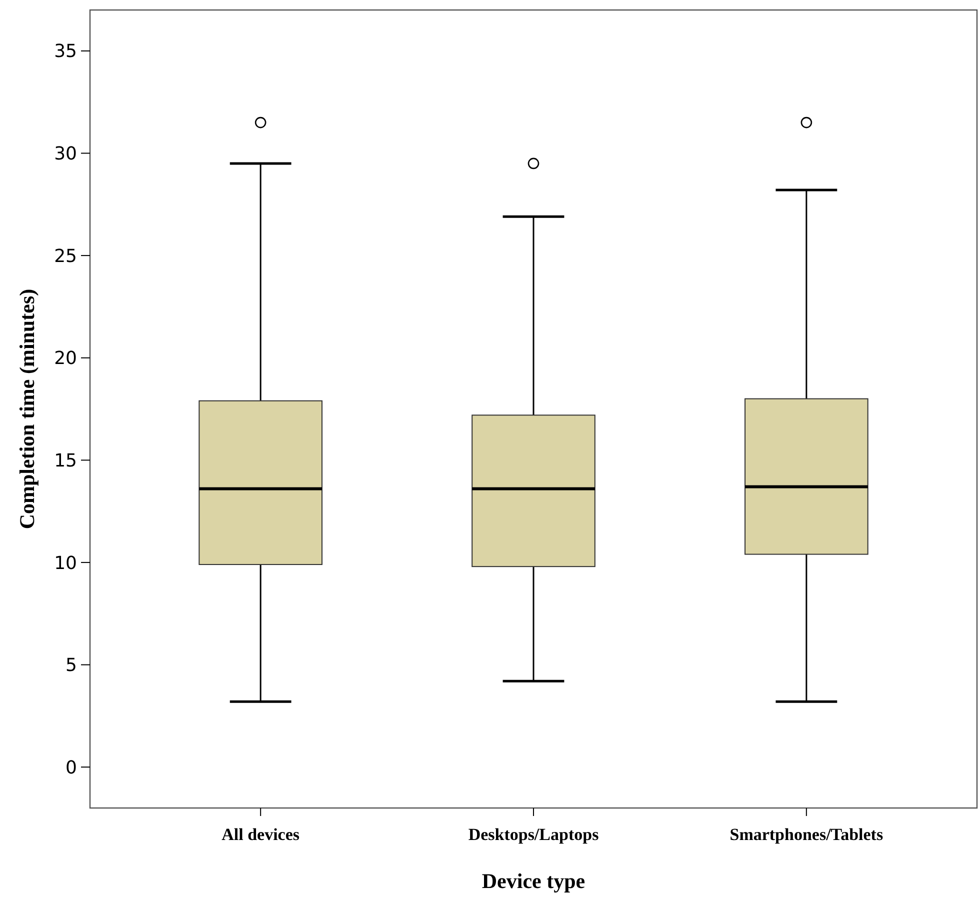  Describe the element at coordinates (261, 834) in the screenshot. I see `x-tick-label: All devices` at that location.